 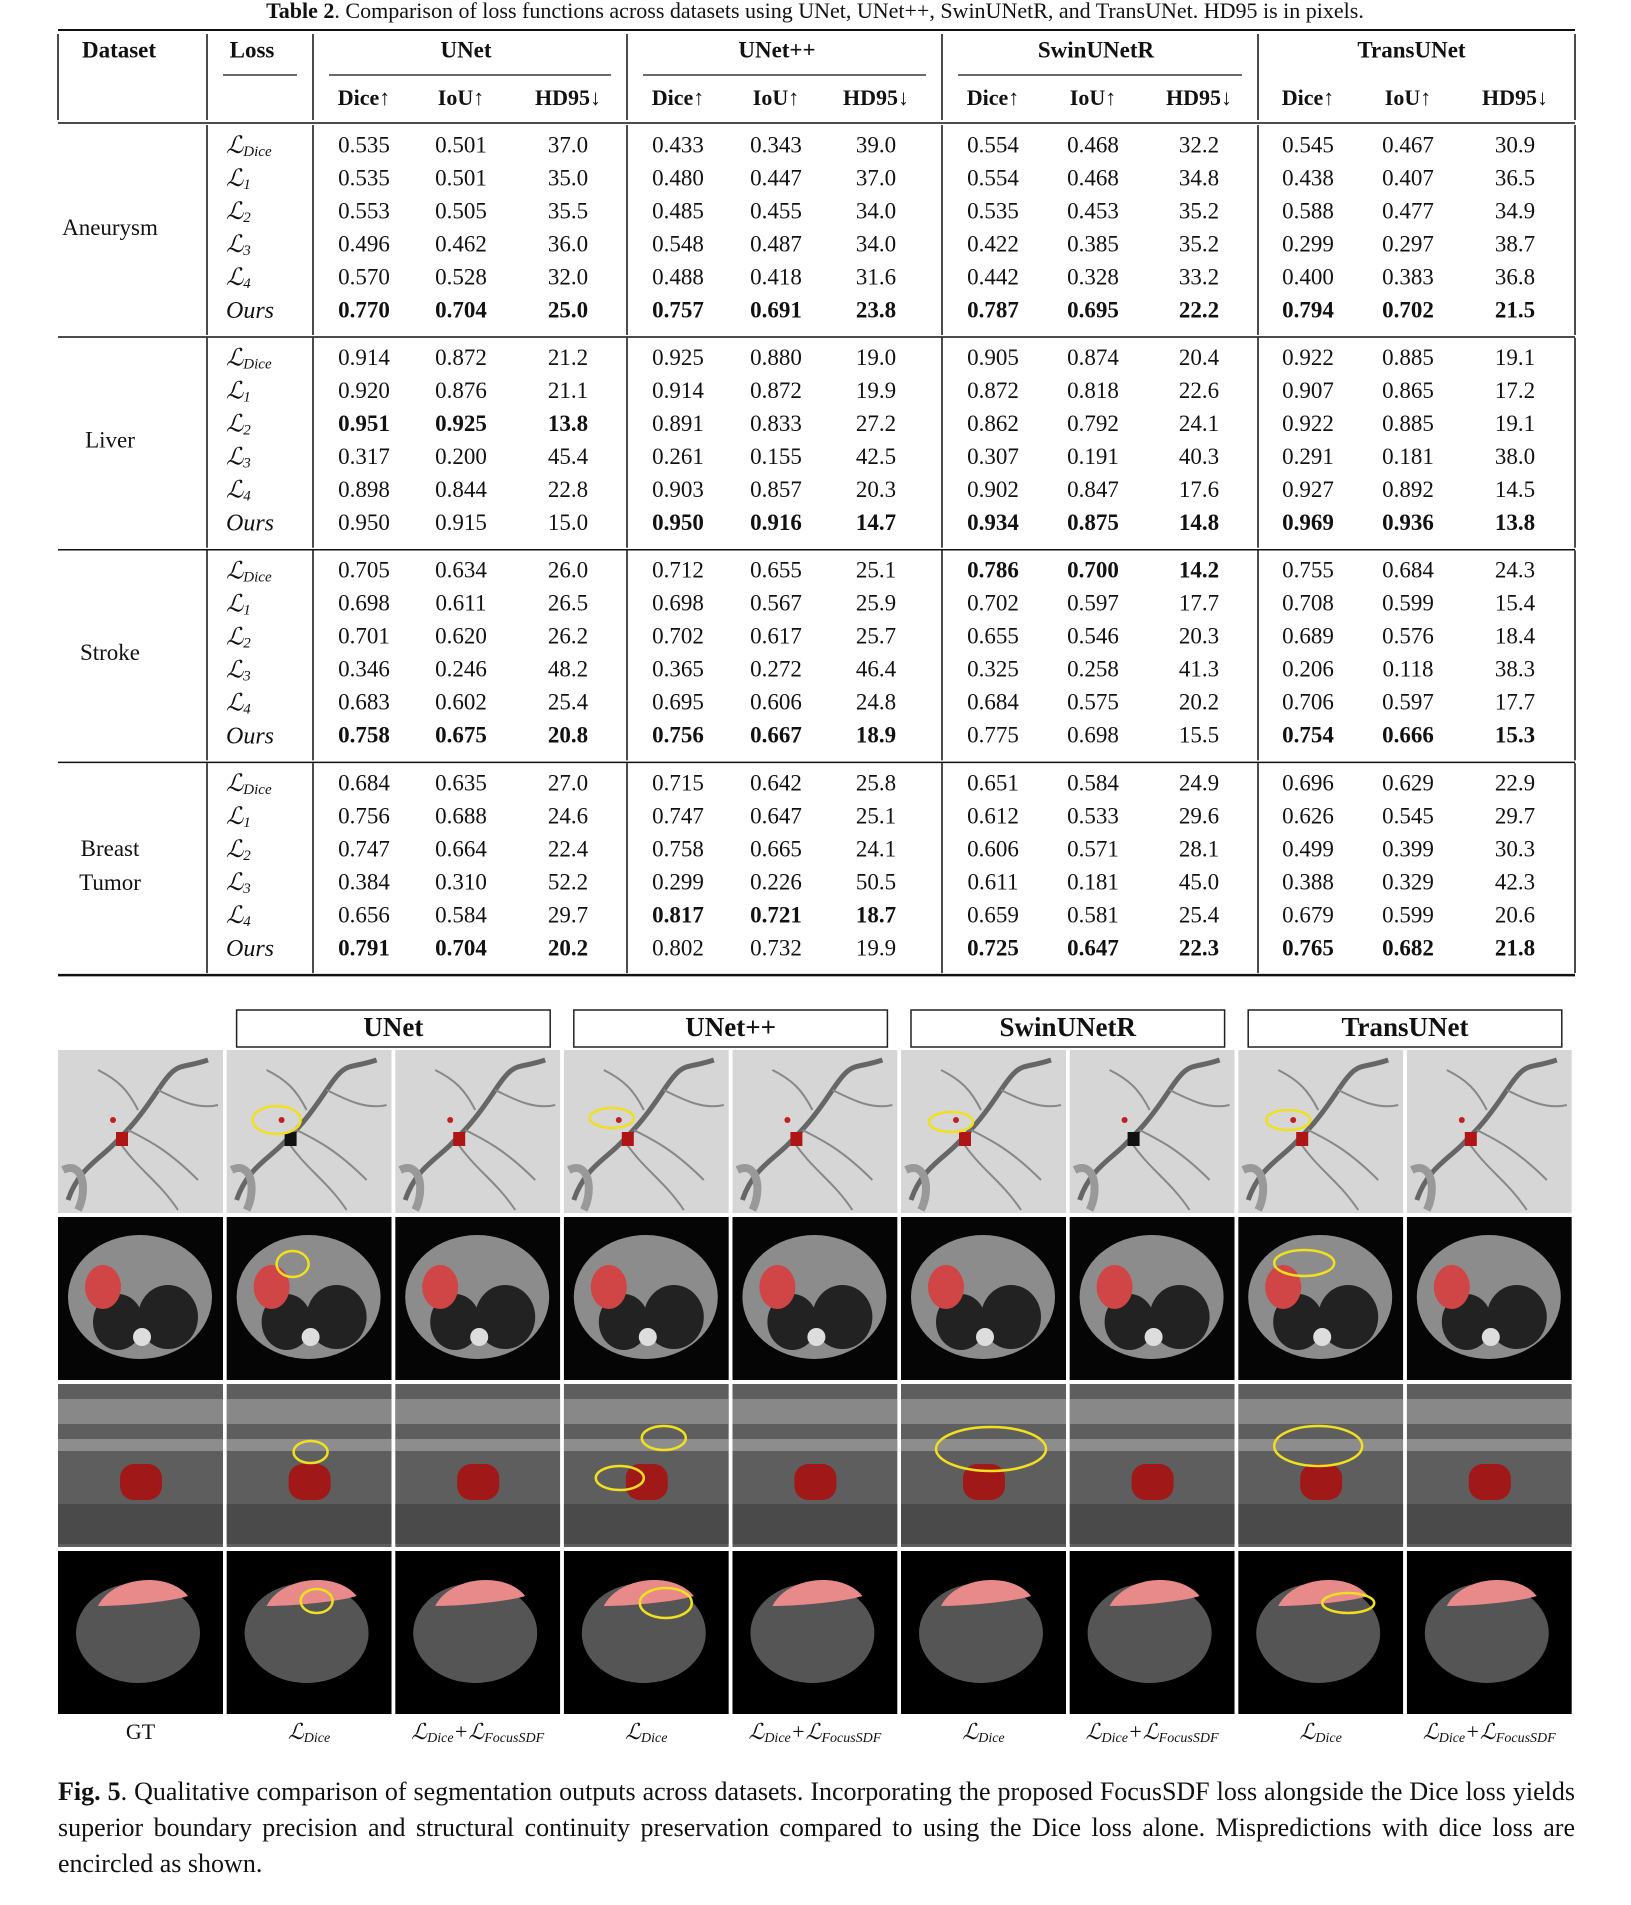 What do you see at coordinates (776, 1738) in the screenshot?
I see `label-sub: Dice` at bounding box center [776, 1738].